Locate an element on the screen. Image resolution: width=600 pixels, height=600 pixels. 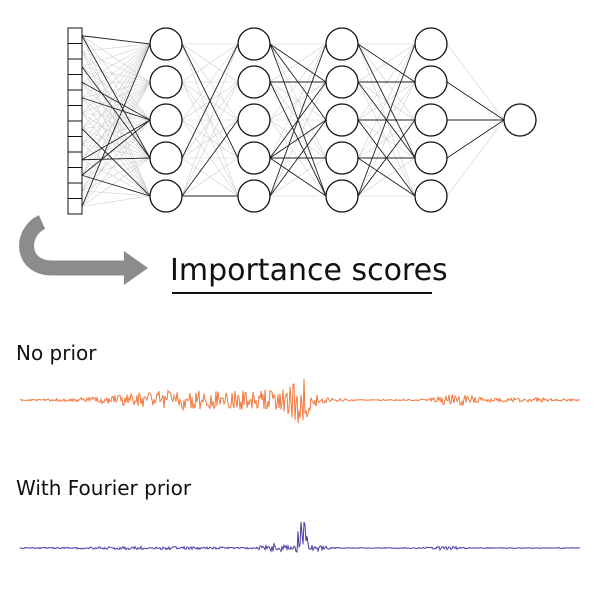
signal-trace-fourier-prior is located at coordinates (300, 537).